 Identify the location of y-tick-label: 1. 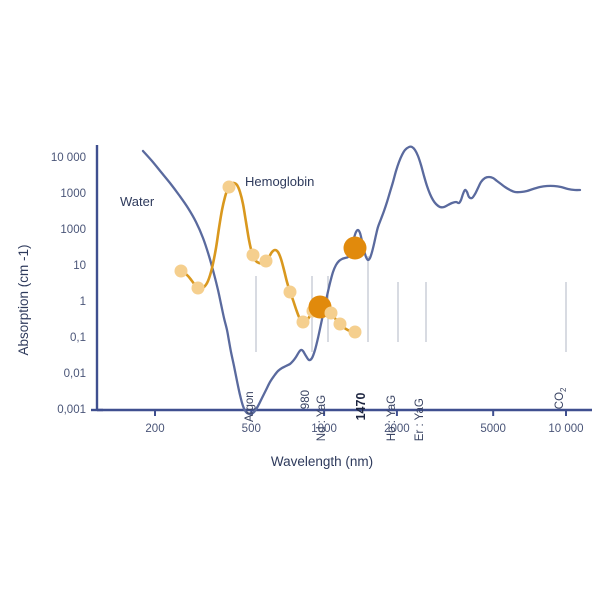
(83, 302).